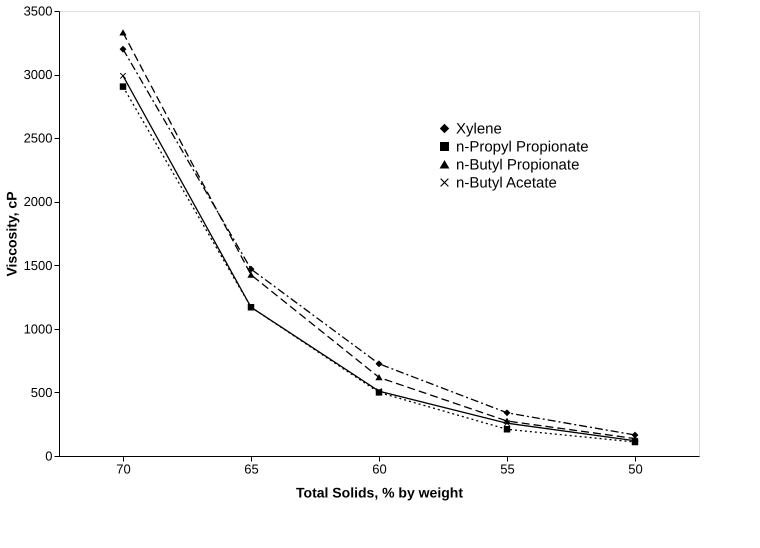 The height and width of the screenshot is (548, 760). I want to click on y-axis-title: Viscosity, cP, so click(12, 234).